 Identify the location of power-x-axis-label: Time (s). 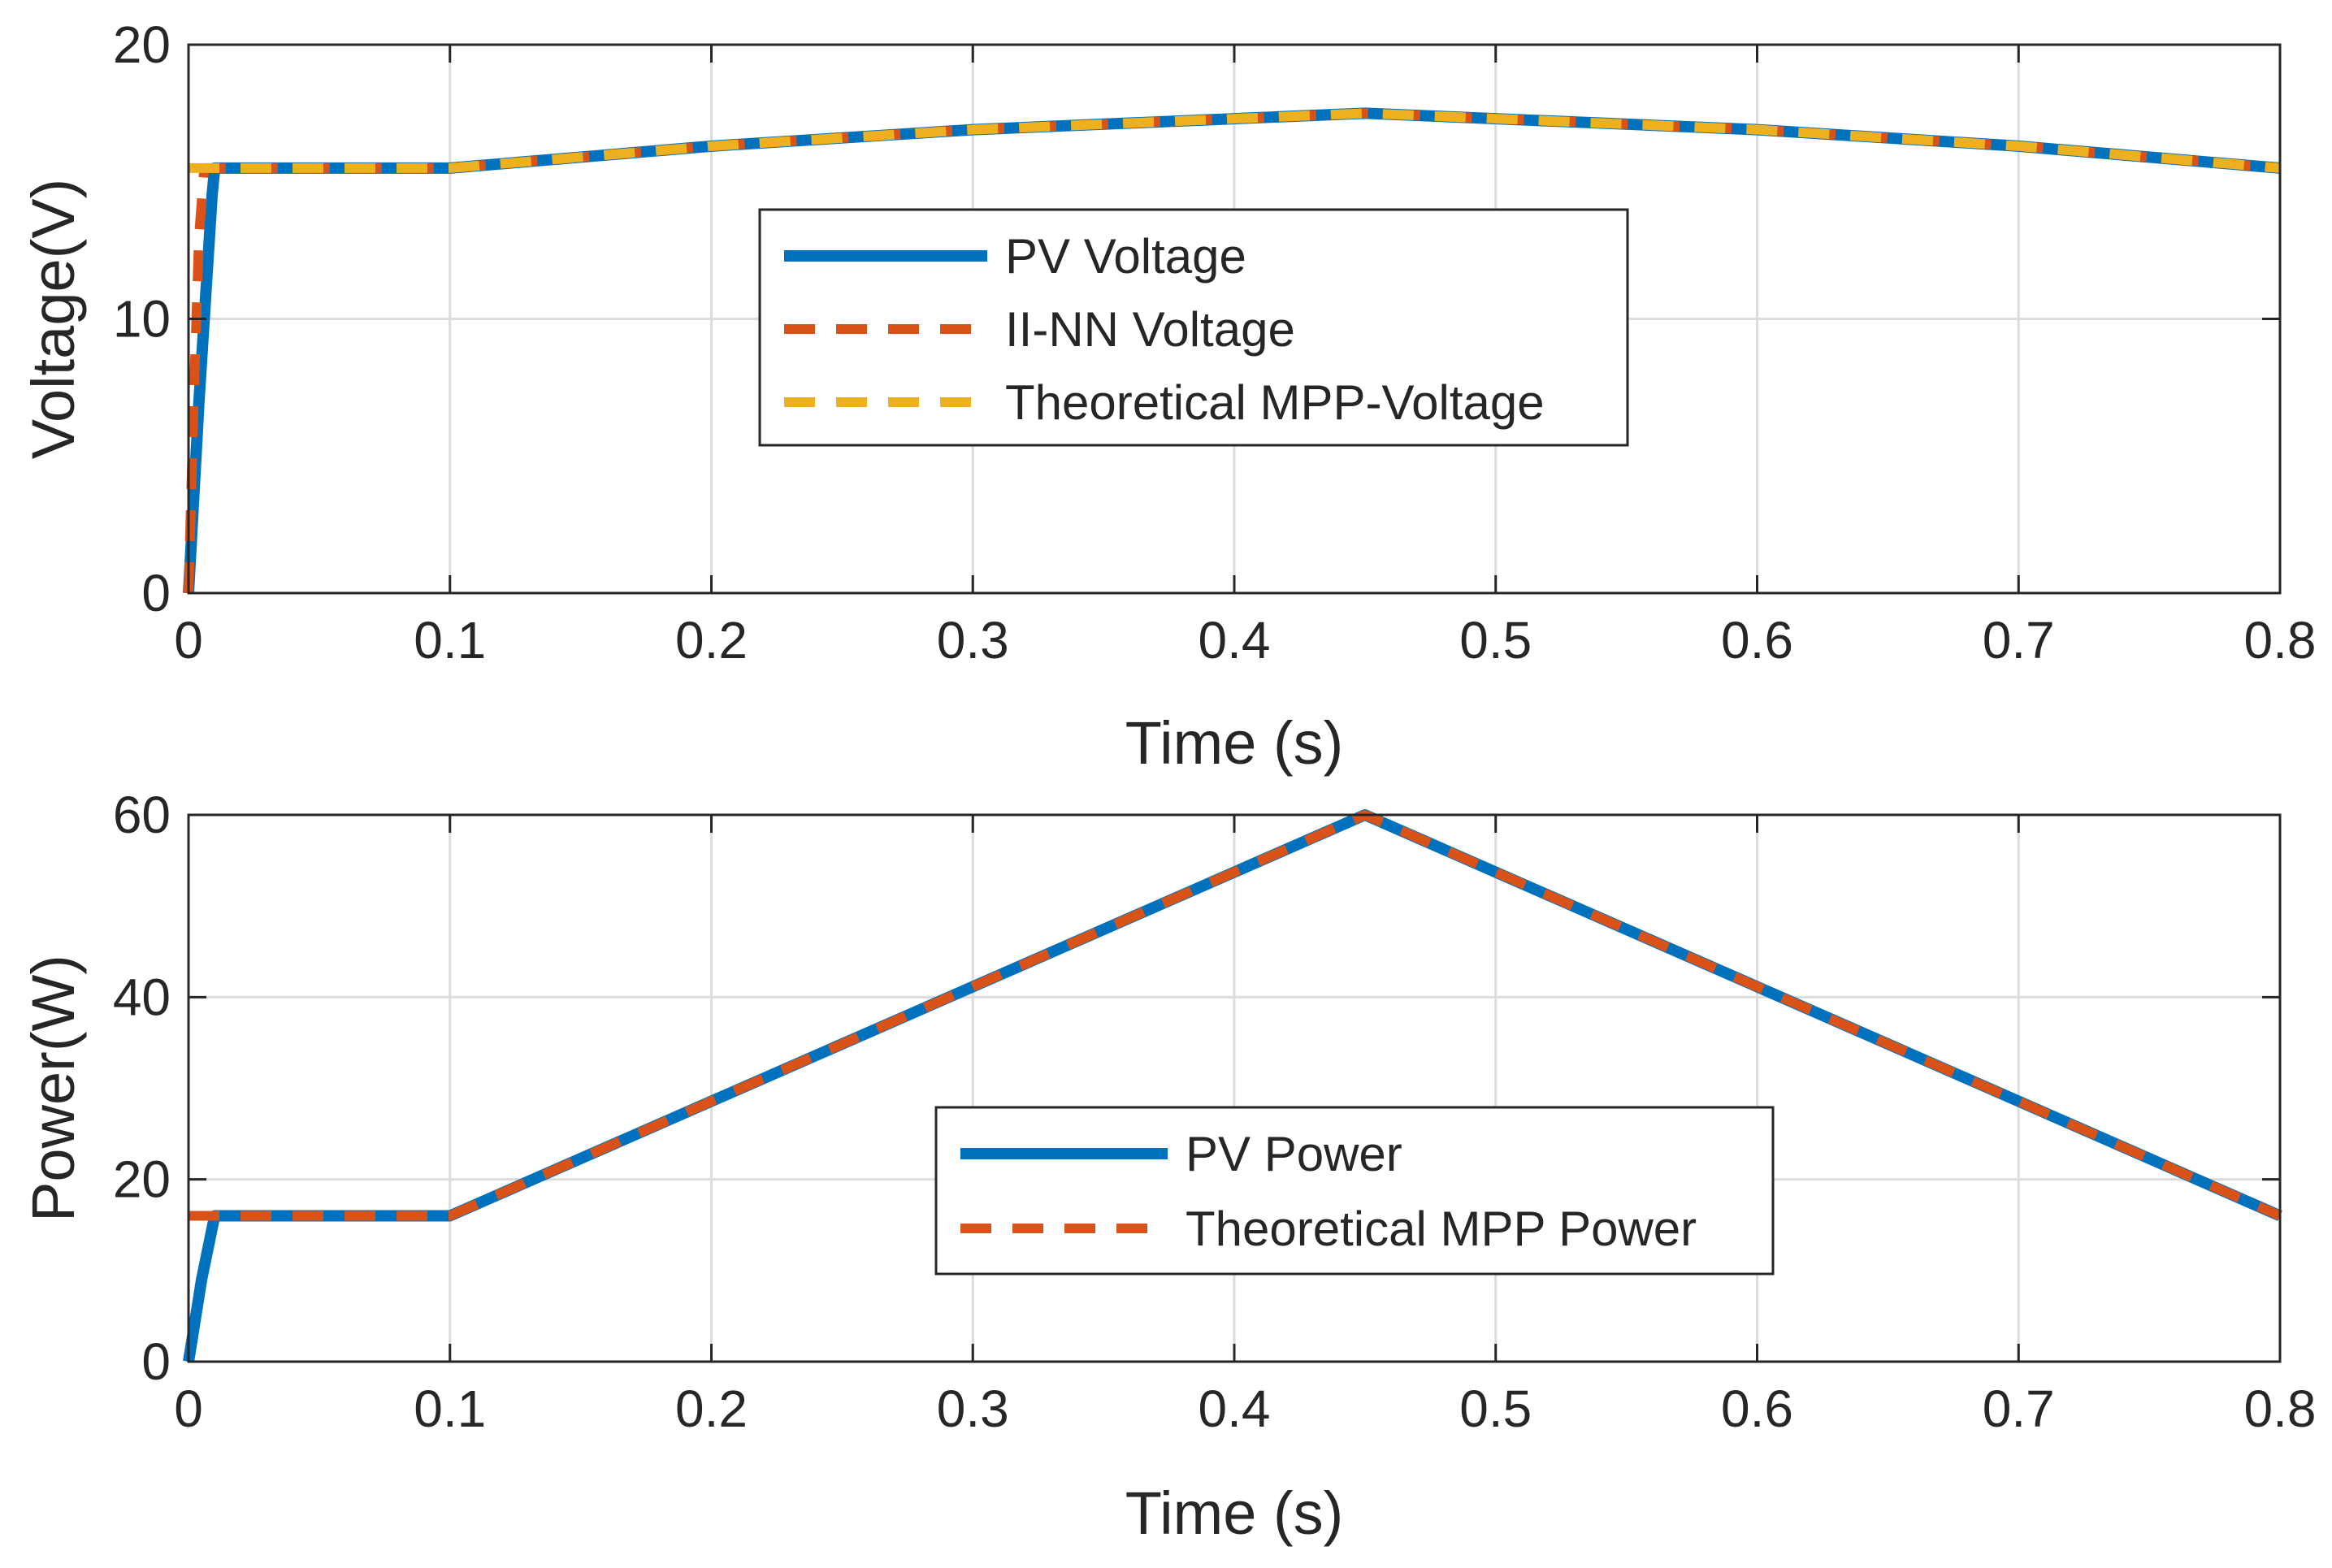
(1235, 1513).